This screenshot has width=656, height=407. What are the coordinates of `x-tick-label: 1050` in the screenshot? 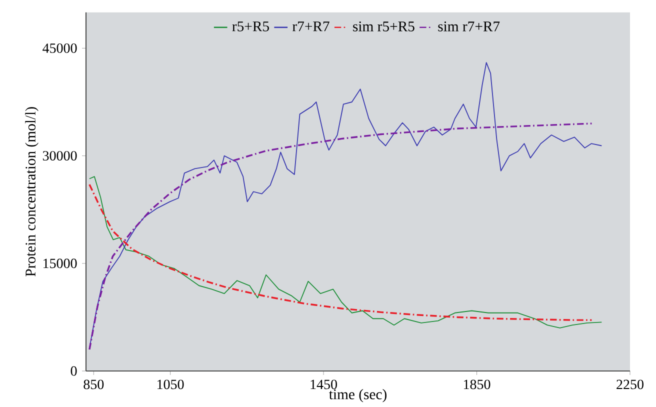 It's located at (171, 385).